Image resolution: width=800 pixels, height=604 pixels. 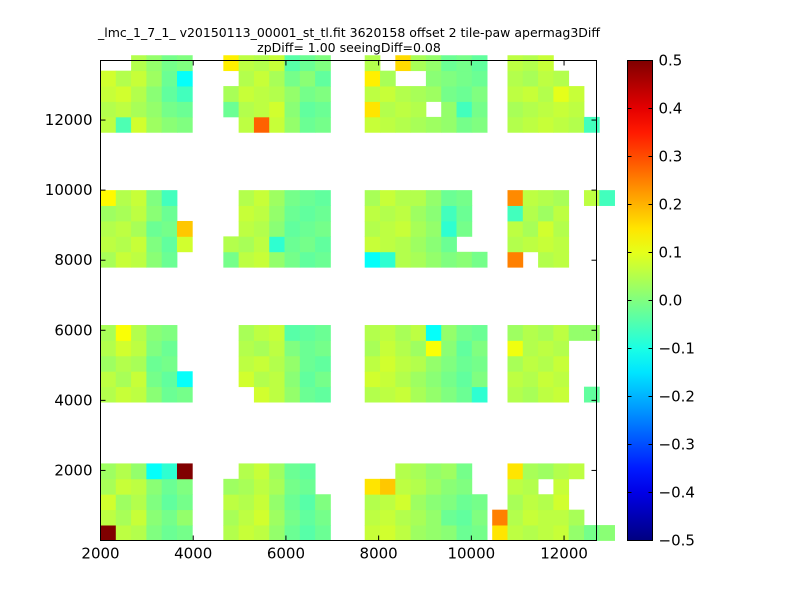 What do you see at coordinates (73, 260) in the screenshot?
I see `y-tick-label: 8000` at bounding box center [73, 260].